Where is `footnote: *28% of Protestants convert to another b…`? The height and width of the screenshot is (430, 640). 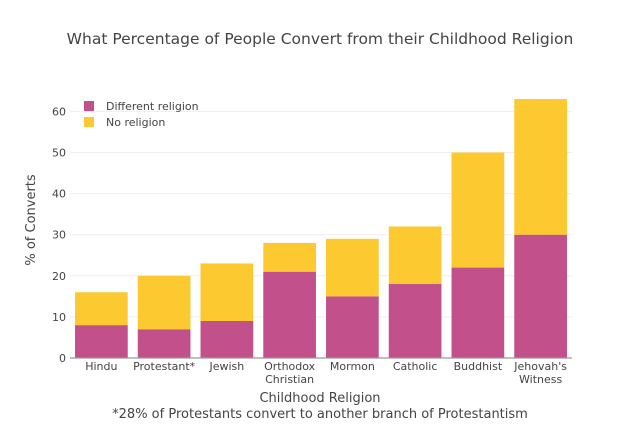
footnote: *28% of Protestants convert to another b… is located at coordinates (320, 414).